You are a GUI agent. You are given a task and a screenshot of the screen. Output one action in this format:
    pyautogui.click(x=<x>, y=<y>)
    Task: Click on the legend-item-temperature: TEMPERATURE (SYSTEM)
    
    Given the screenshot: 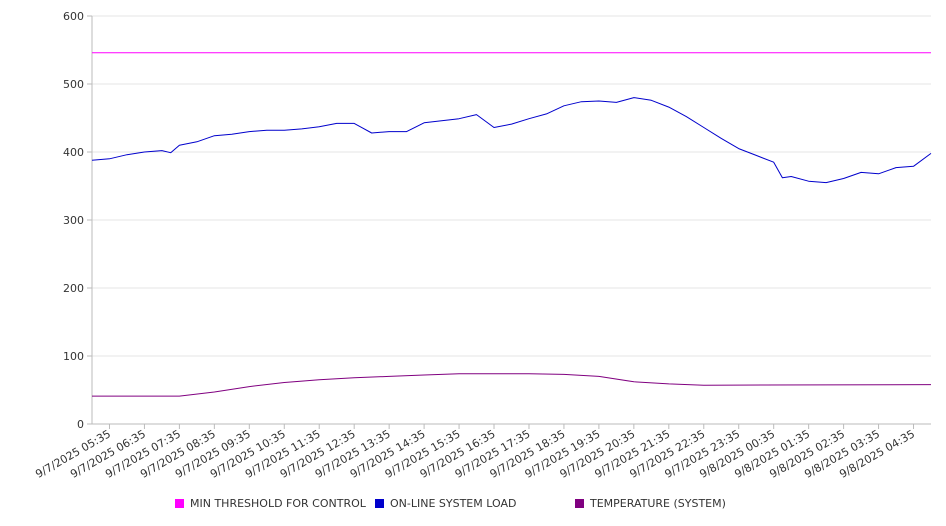 What is the action you would take?
    pyautogui.click(x=650, y=503)
    